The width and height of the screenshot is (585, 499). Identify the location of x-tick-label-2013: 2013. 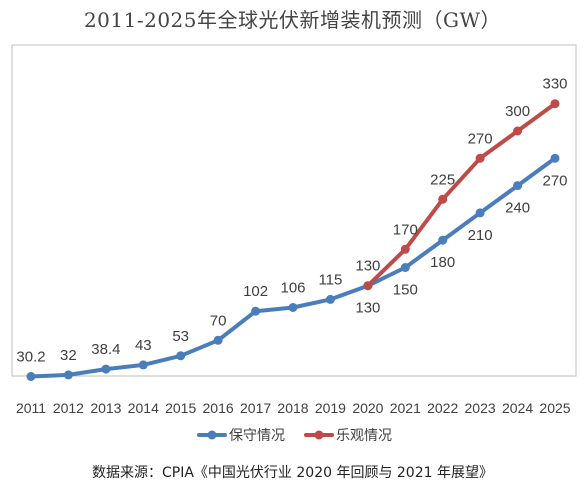
(105, 408).